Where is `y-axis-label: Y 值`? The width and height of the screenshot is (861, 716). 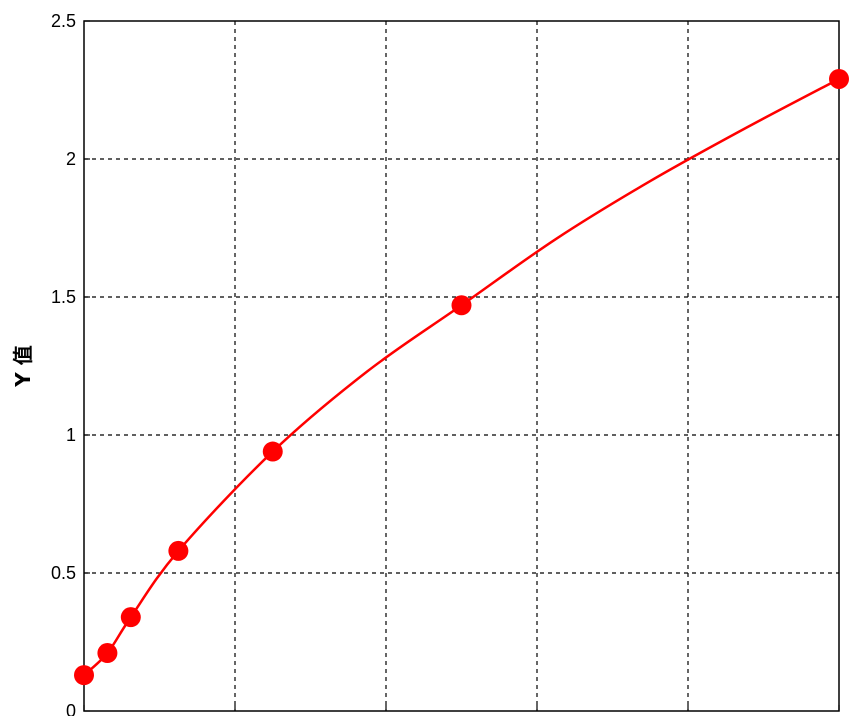 y-axis-label: Y 值 is located at coordinates (23, 366).